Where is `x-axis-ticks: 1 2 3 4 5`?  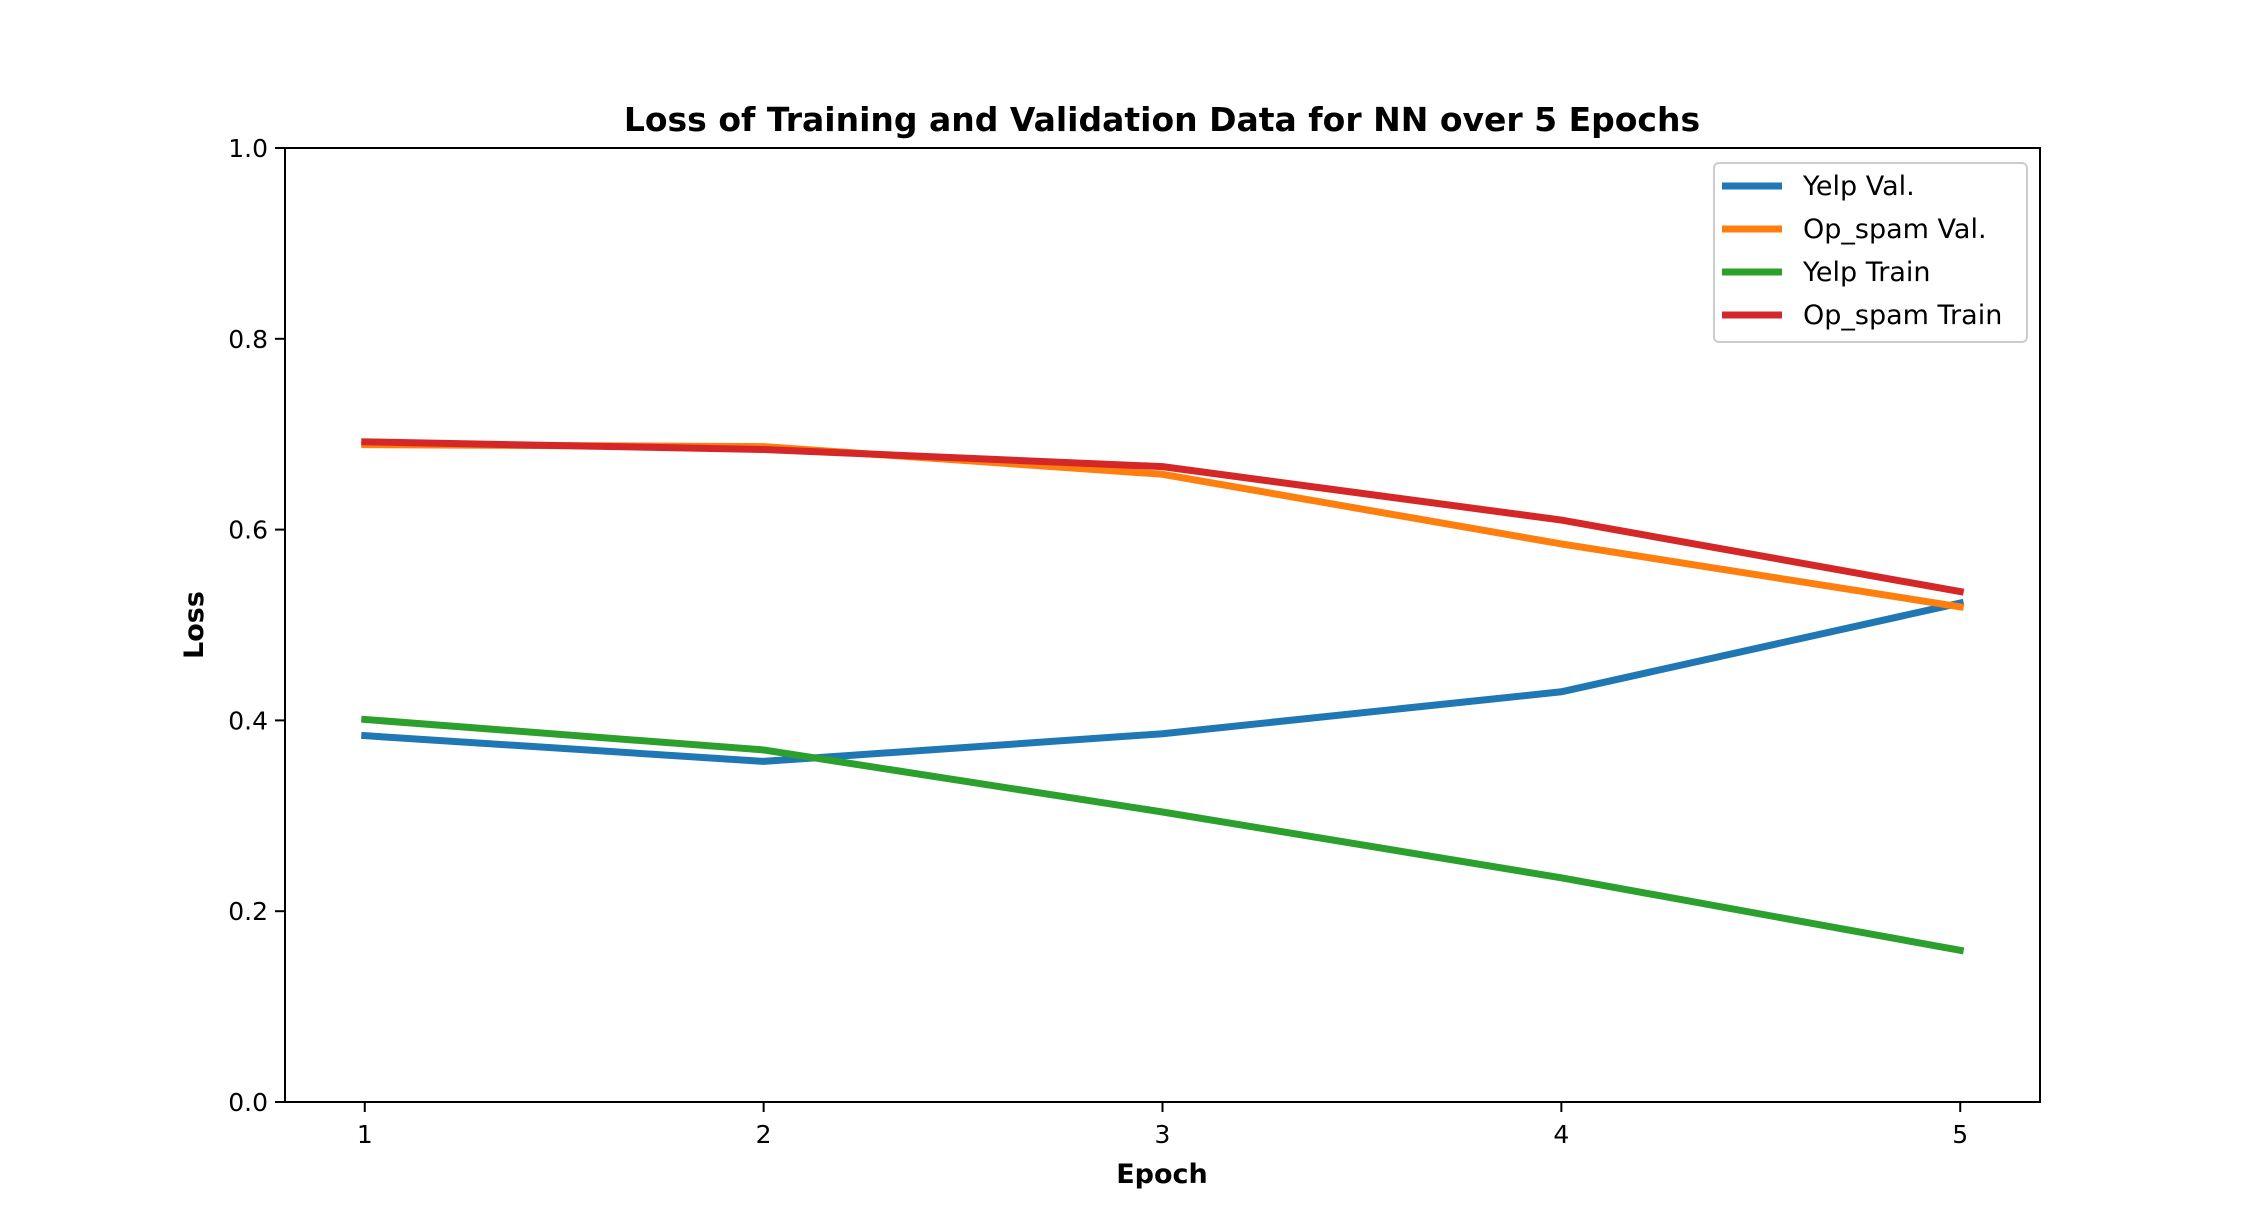
x-axis-ticks: 1 2 3 4 5 is located at coordinates (1162, 1125).